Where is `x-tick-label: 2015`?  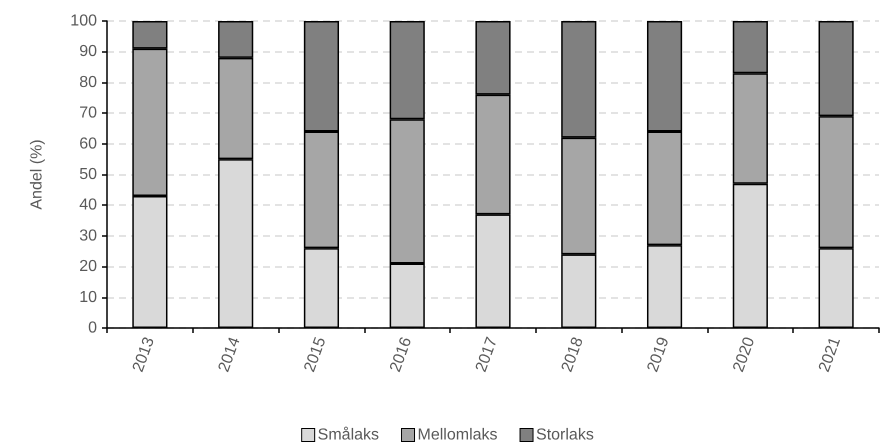
x-tick-label: 2015 is located at coordinates (315, 354).